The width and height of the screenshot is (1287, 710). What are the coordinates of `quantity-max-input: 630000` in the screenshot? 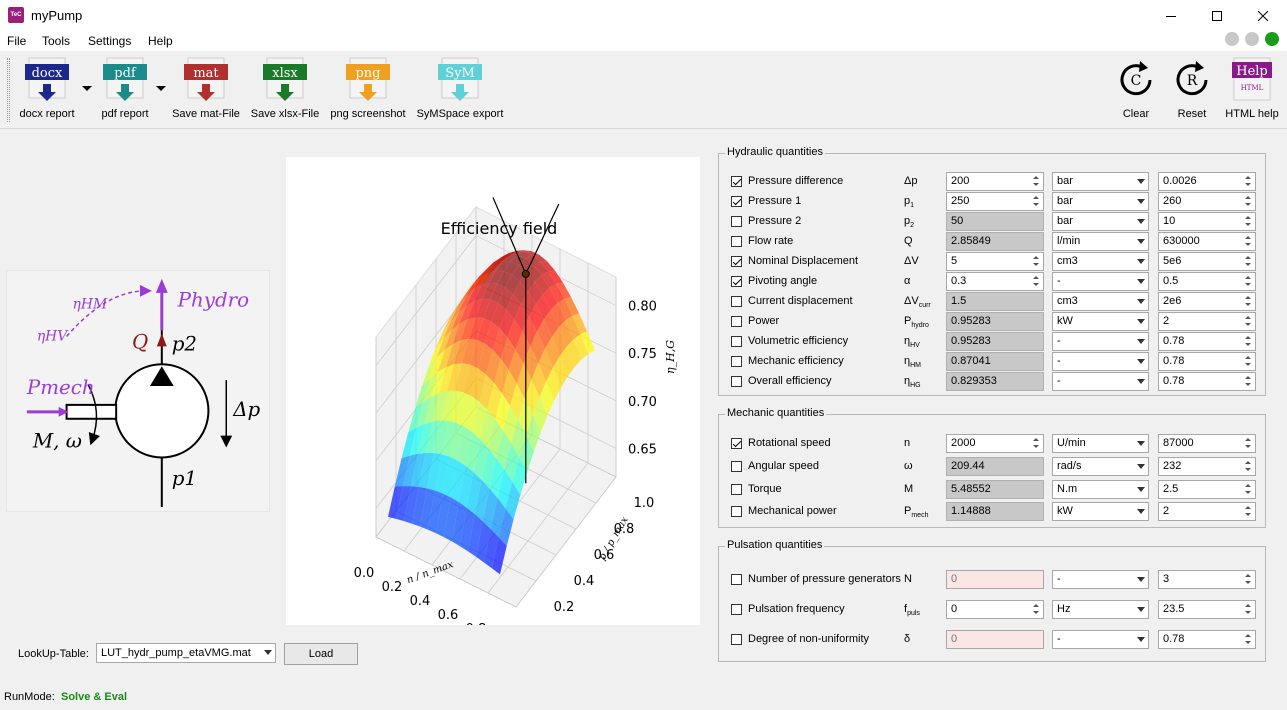 It's located at (1207, 241).